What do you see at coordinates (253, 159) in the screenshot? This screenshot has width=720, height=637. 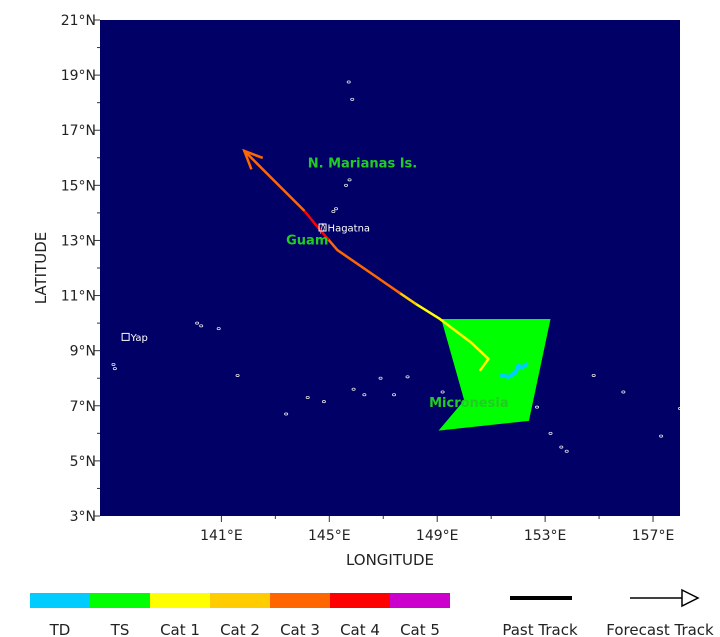 I see `forecast-track-arrowhead-icon` at bounding box center [253, 159].